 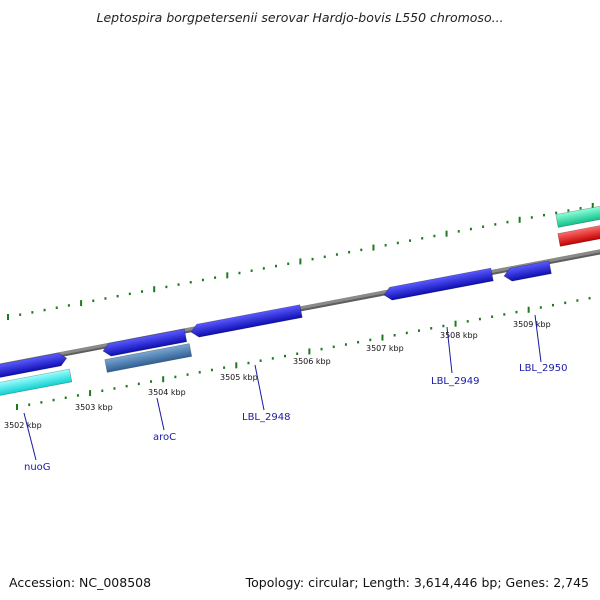 What do you see at coordinates (532, 324) in the screenshot?
I see `scale-label: 3509 kbp` at bounding box center [532, 324].